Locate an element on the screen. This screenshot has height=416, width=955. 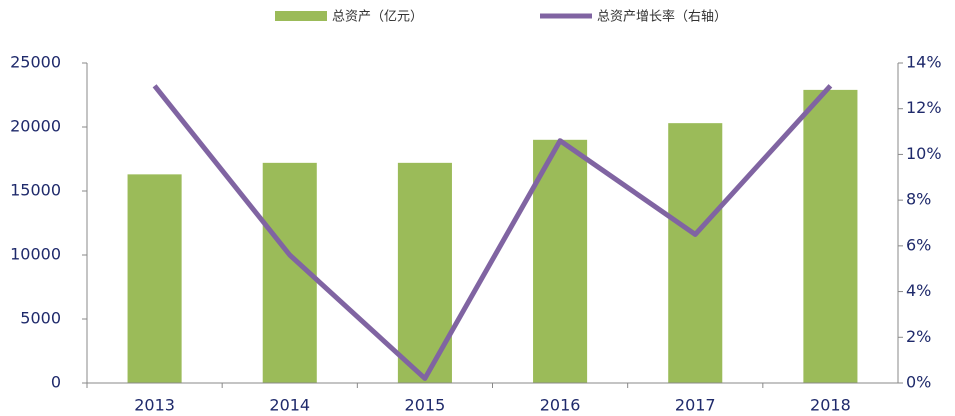
y2-tick-label: 12% is located at coordinates (924, 107).